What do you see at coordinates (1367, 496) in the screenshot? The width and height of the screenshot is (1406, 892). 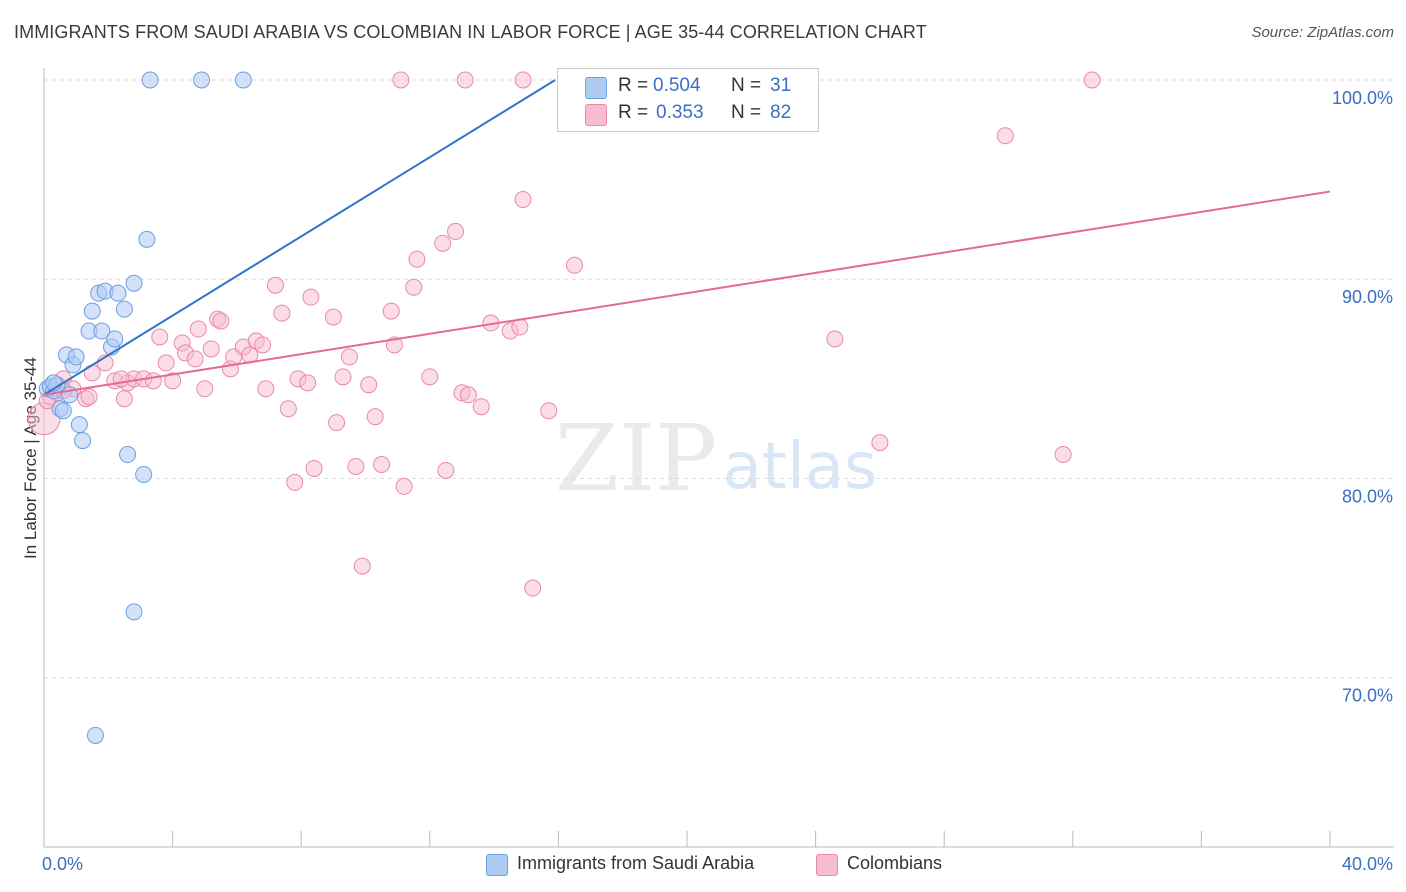 I see `y-tick-label: 80.0%` at bounding box center [1367, 496].